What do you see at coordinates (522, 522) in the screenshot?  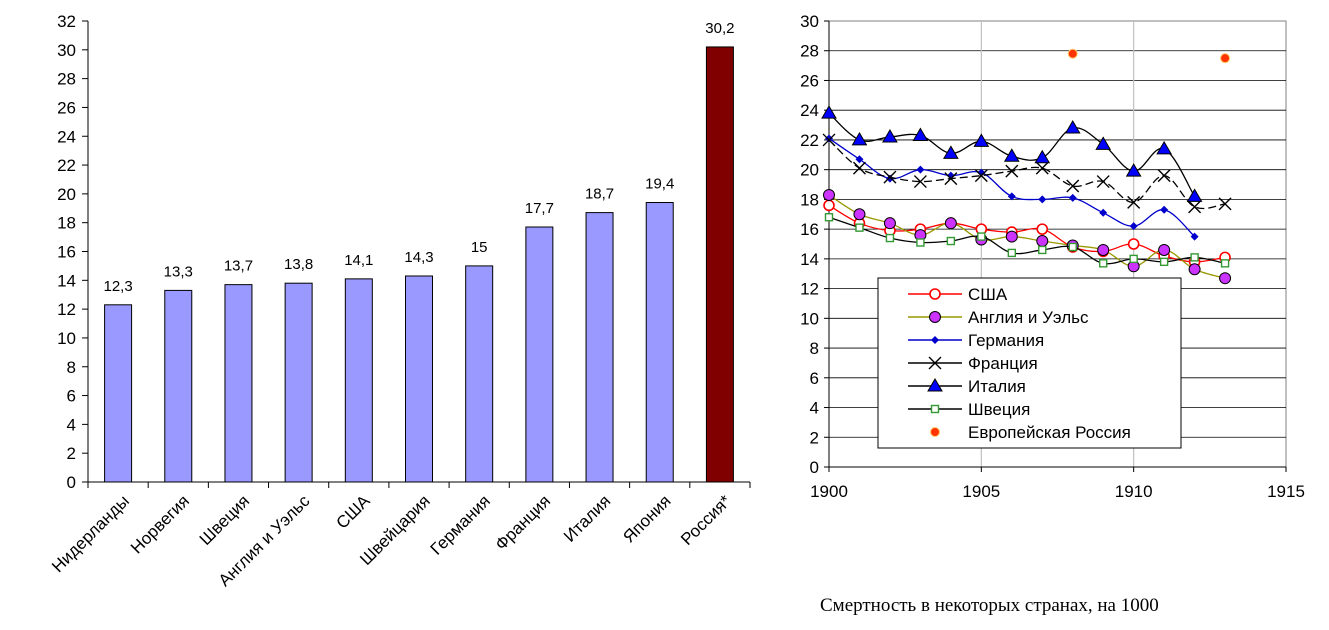 I see `bar-category-label: Франция` at bounding box center [522, 522].